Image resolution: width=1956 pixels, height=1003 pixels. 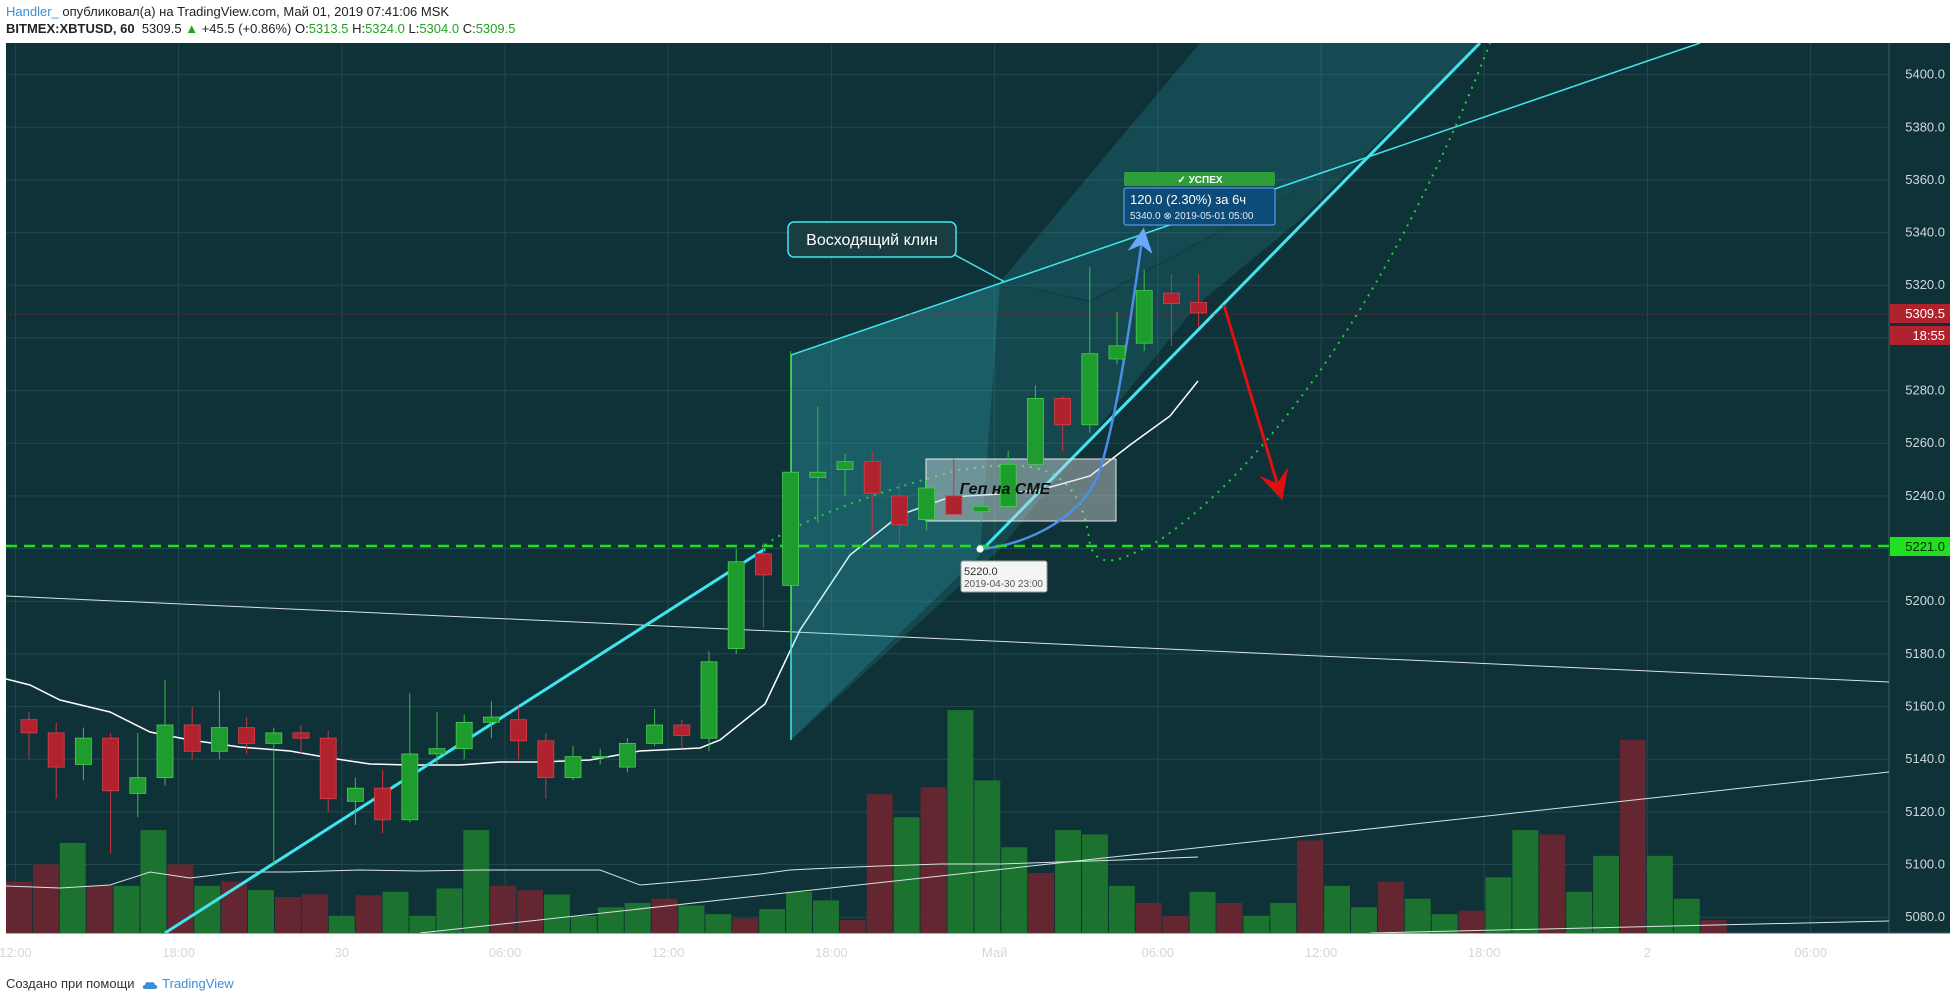 I want to click on author-link: Handler_, so click(x=32, y=11).